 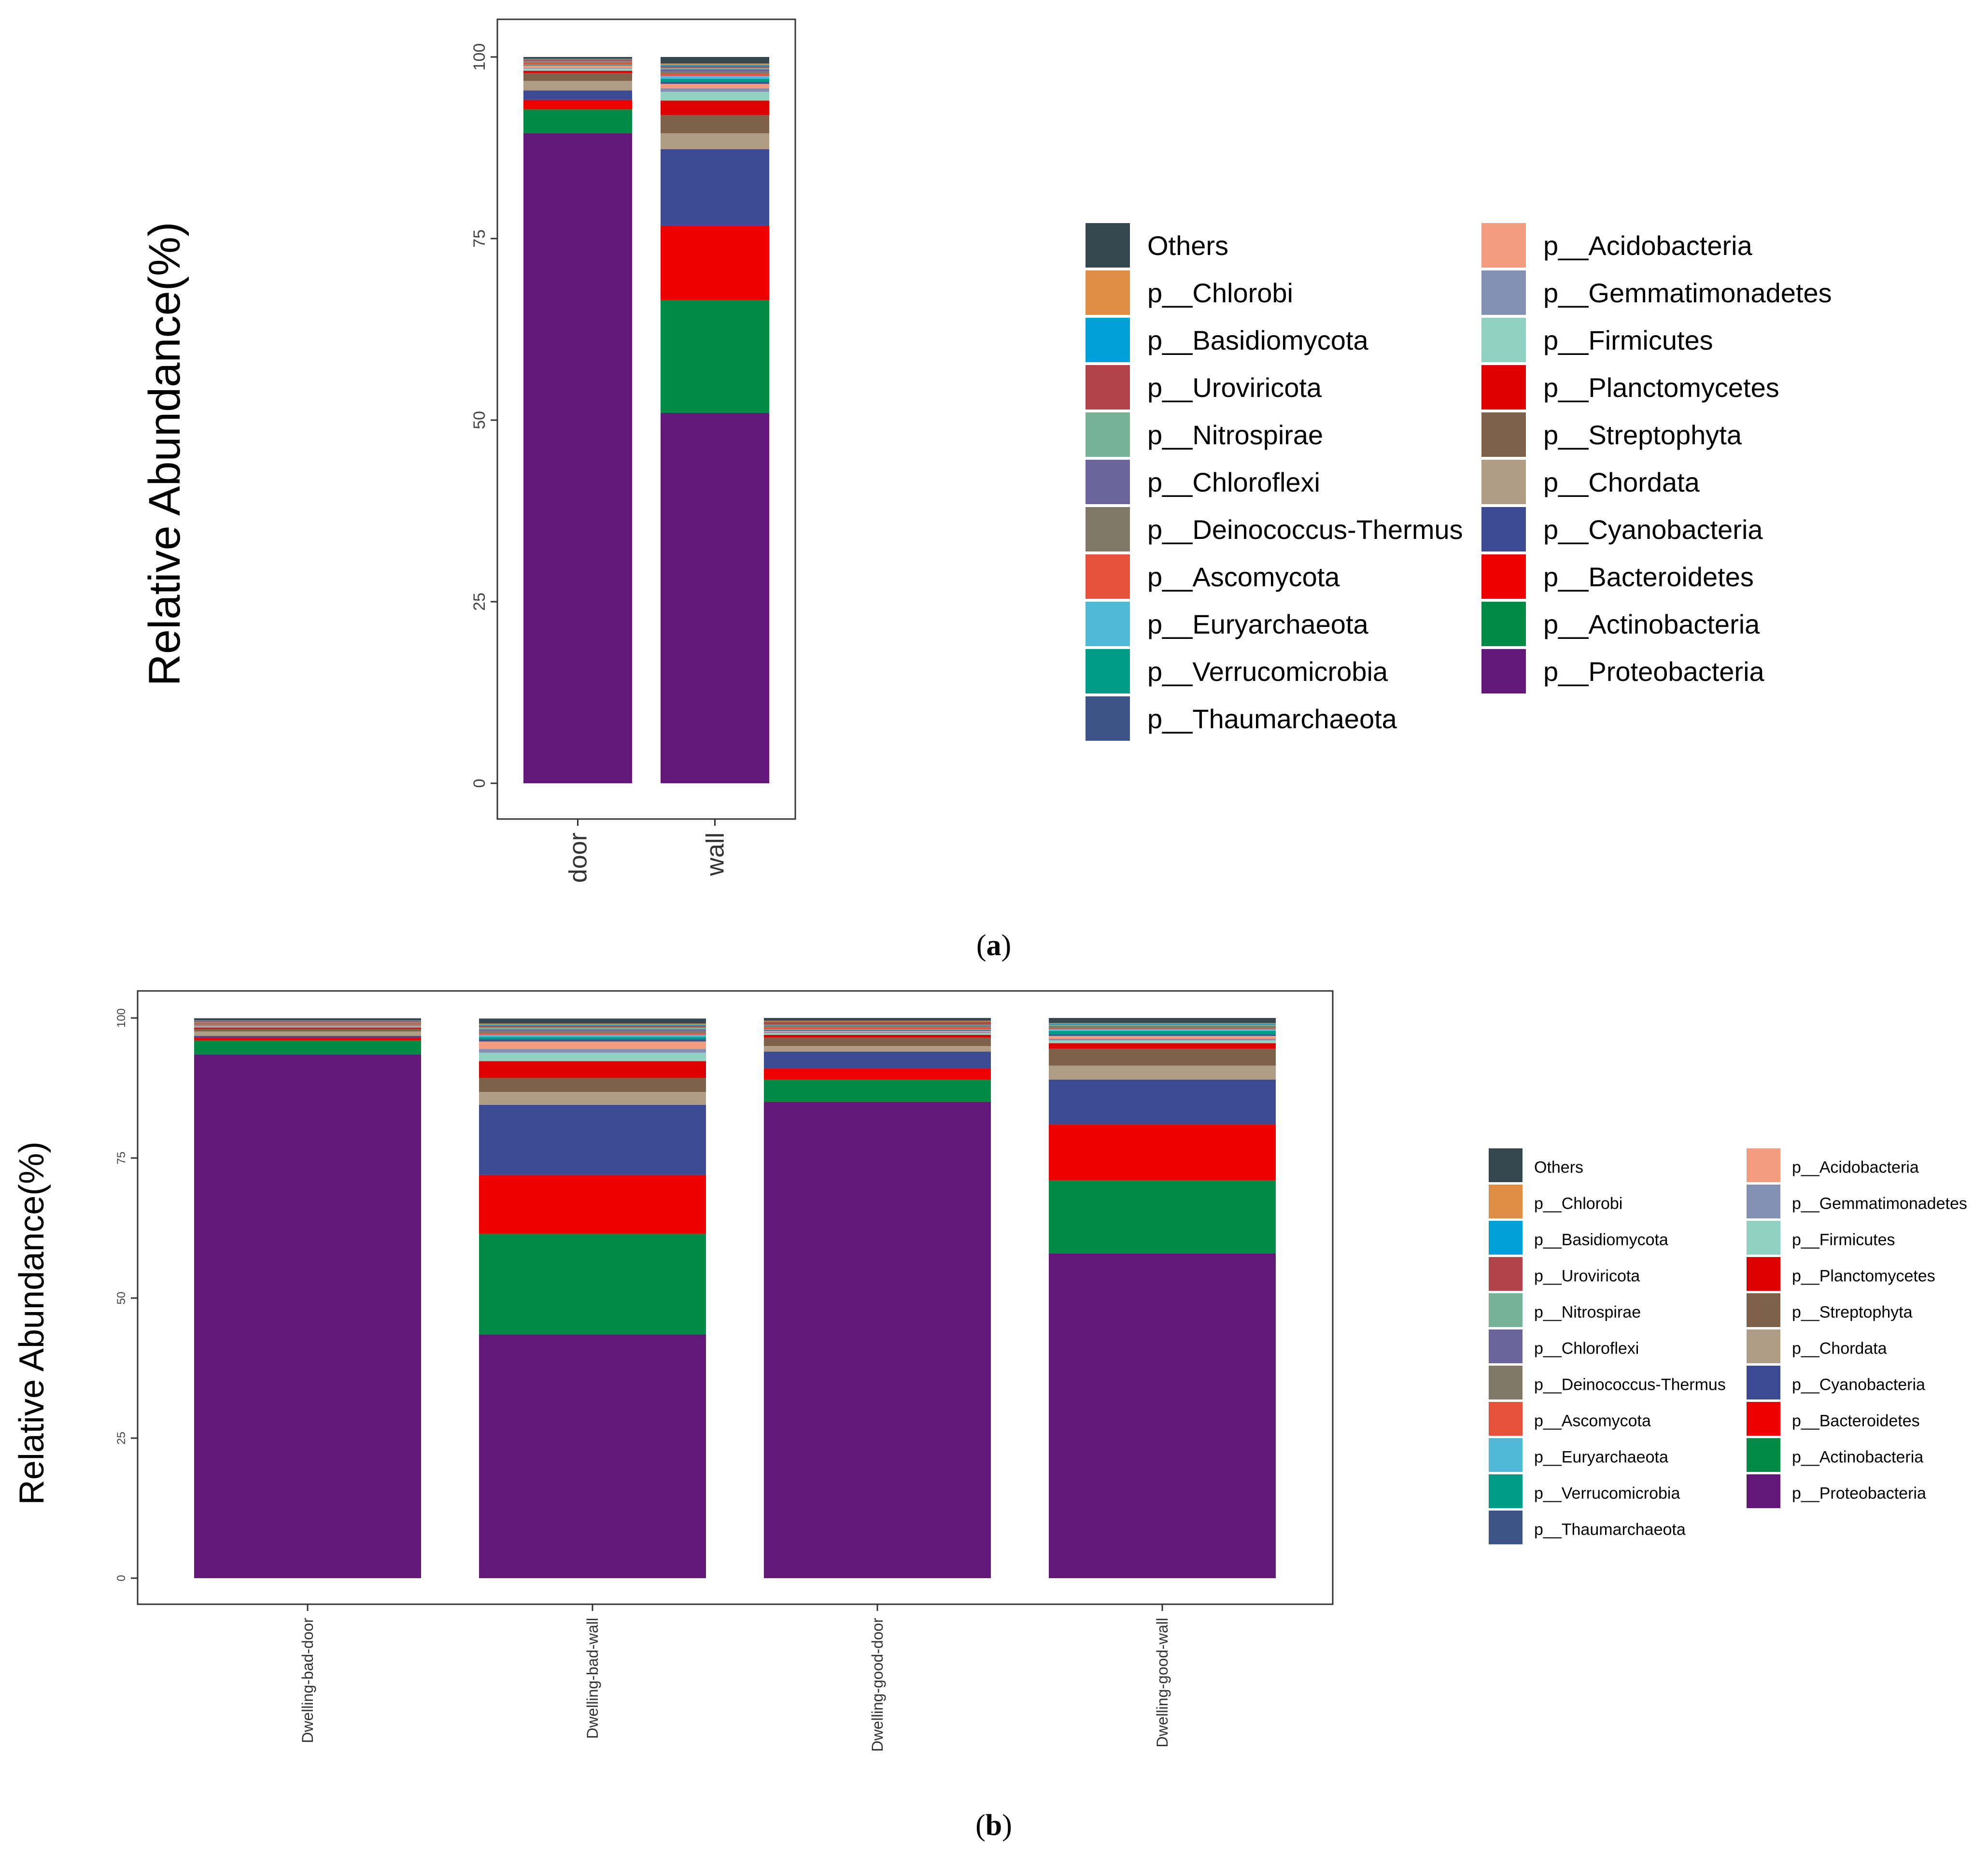 I want to click on caption-a: (a), so click(x=993, y=945).